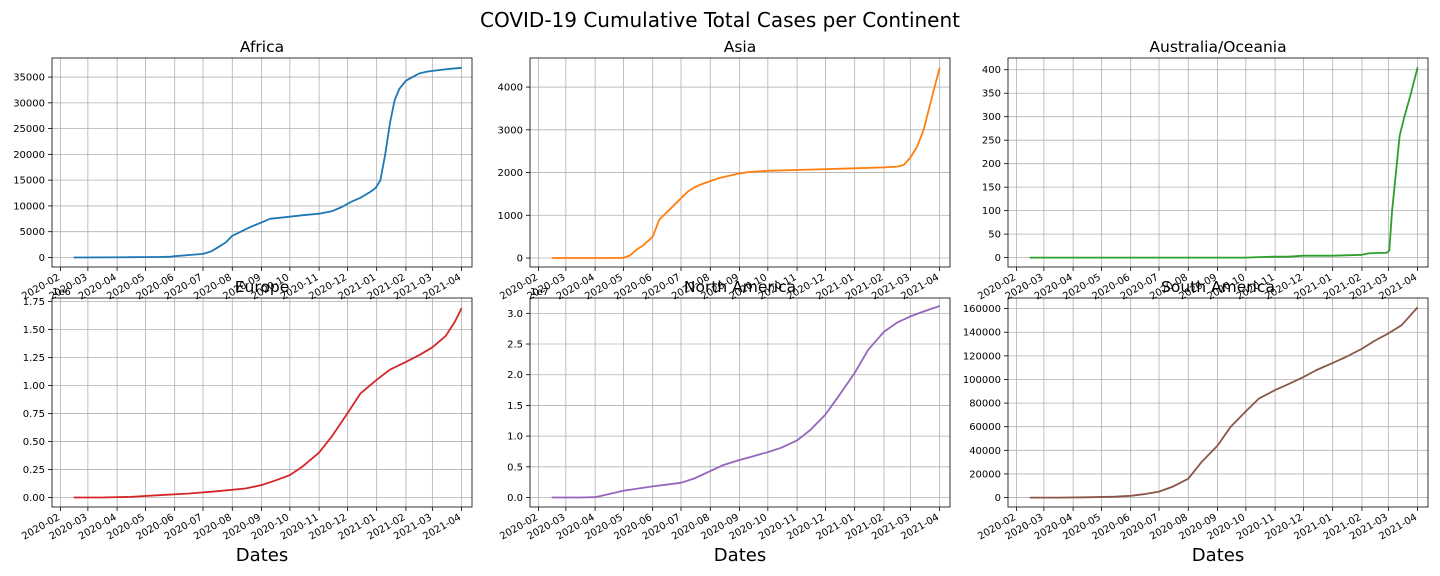 The height and width of the screenshot is (576, 1440). I want to click on y-tick-label: 0.25, so click(34, 470).